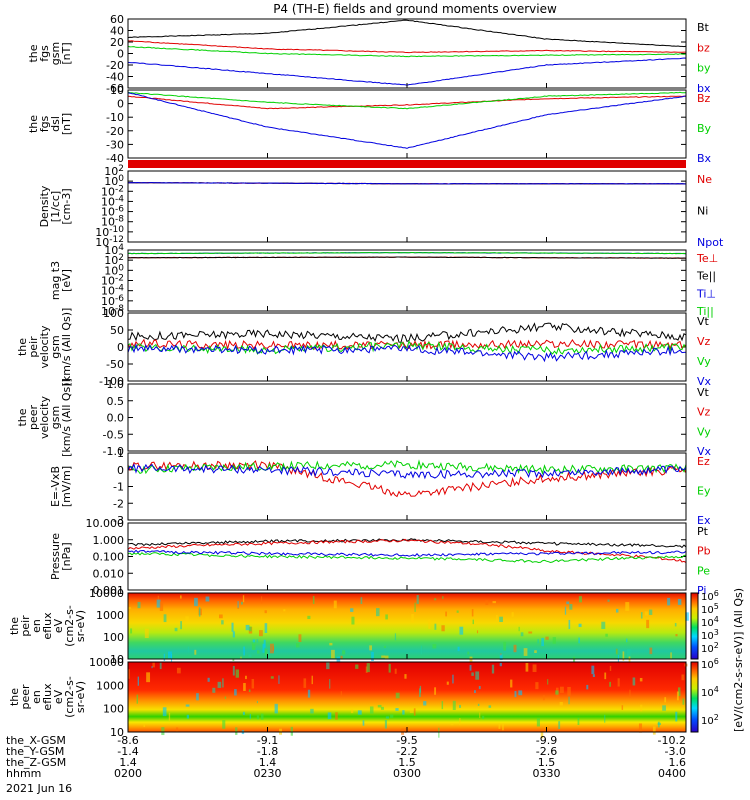 The image size is (750, 800). I want to click on series-line-bz, so click(406, 47).